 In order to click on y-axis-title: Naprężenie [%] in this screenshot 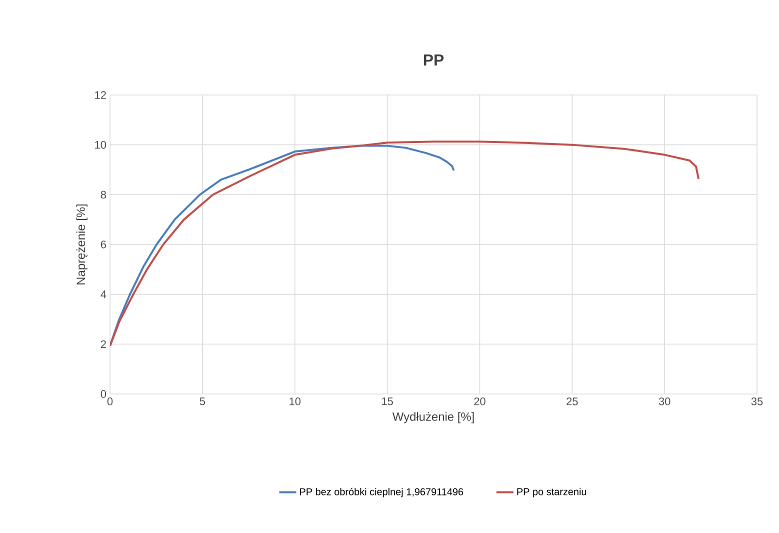, I will do `click(82, 244)`.